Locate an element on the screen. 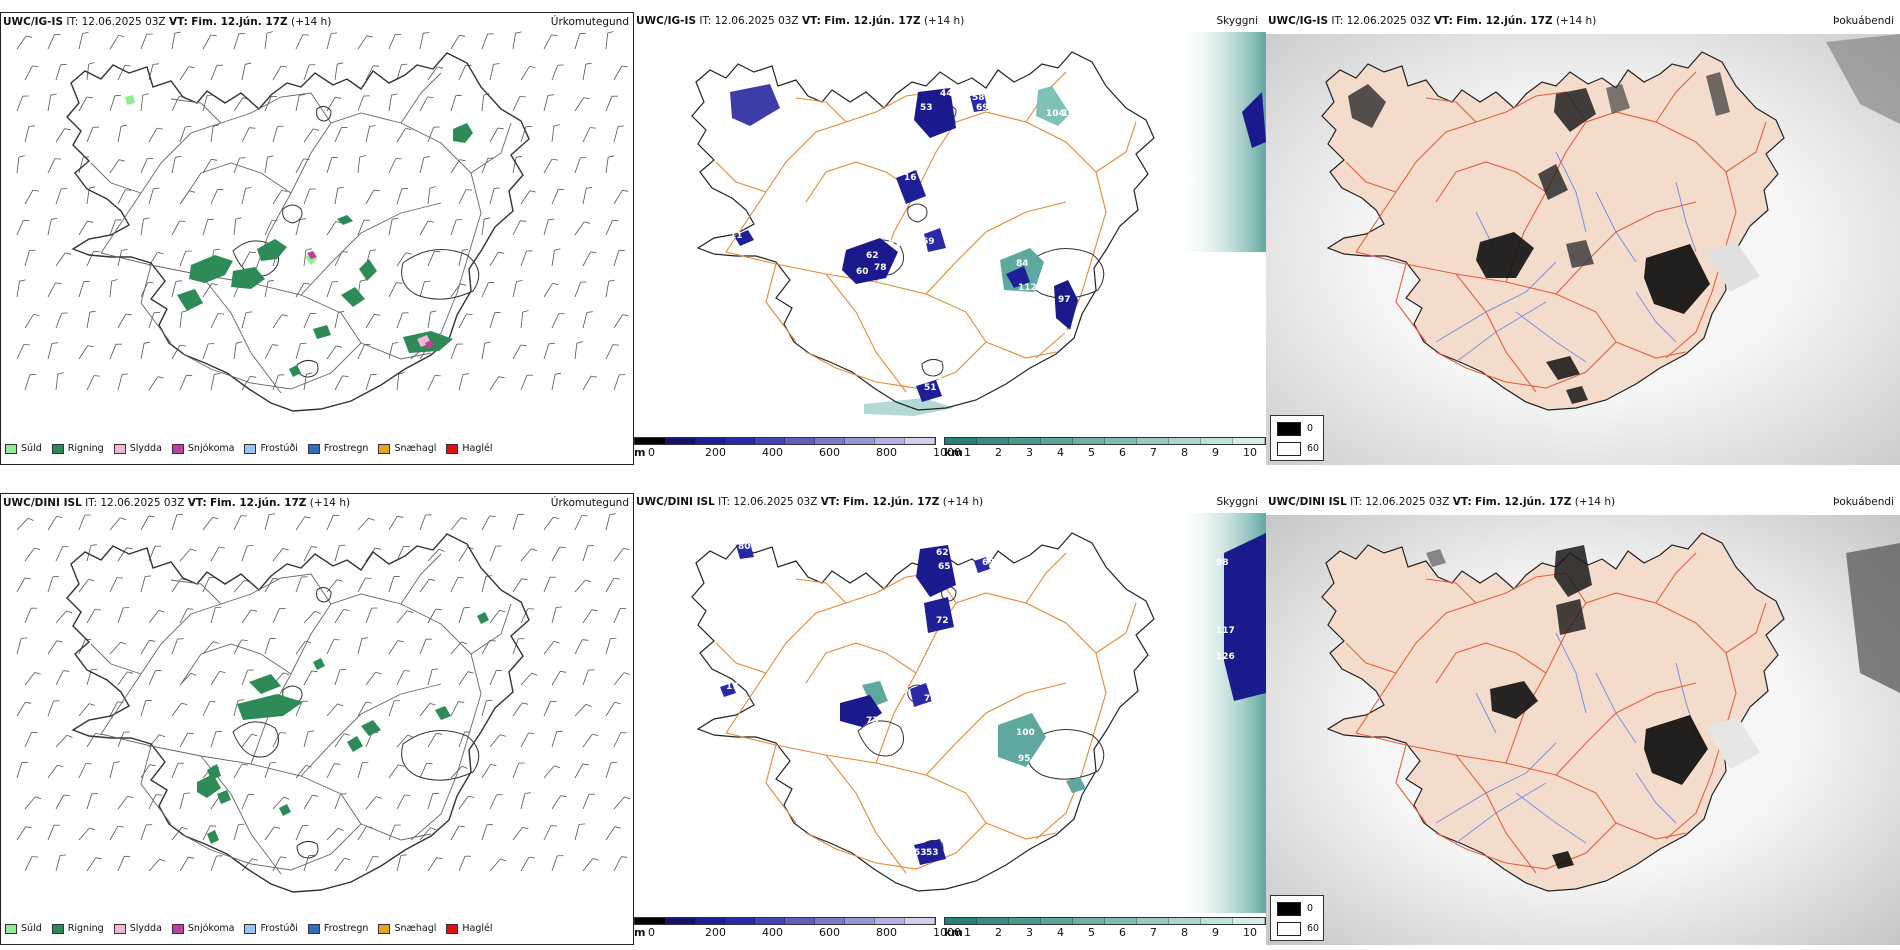 The height and width of the screenshot is (950, 1900). fog-legend-top: 0 60 is located at coordinates (1297, 438).